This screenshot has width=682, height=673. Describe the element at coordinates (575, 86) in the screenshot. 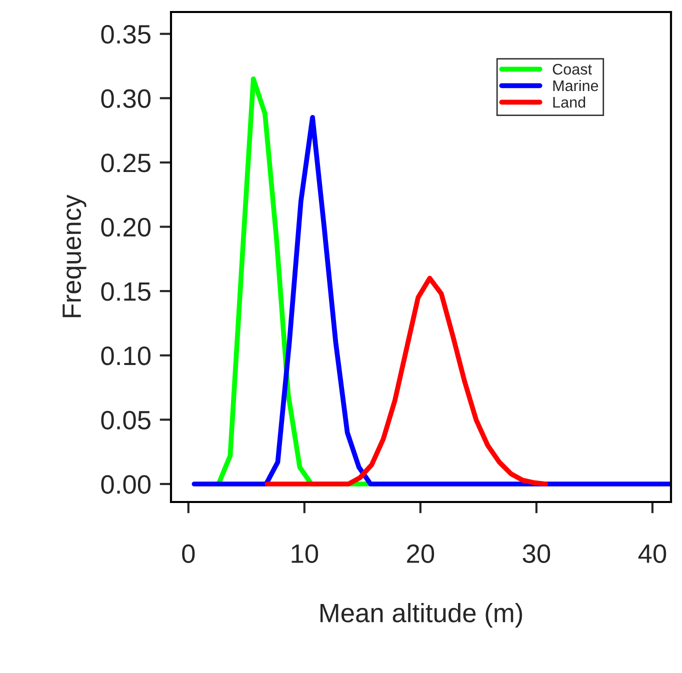

I see `legend-label: Marine` at that location.